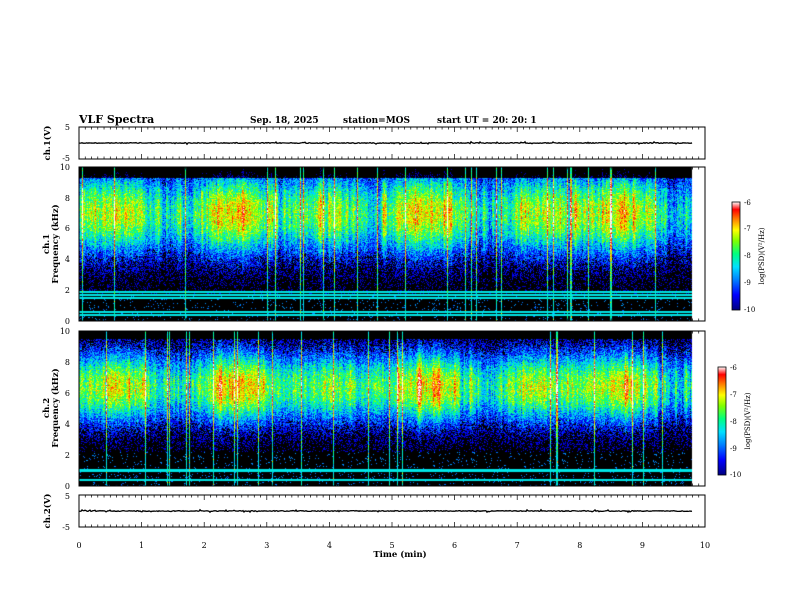 This screenshot has width=792, height=612. I want to click on ch2-cb-tick-m8: -8, so click(733, 422).